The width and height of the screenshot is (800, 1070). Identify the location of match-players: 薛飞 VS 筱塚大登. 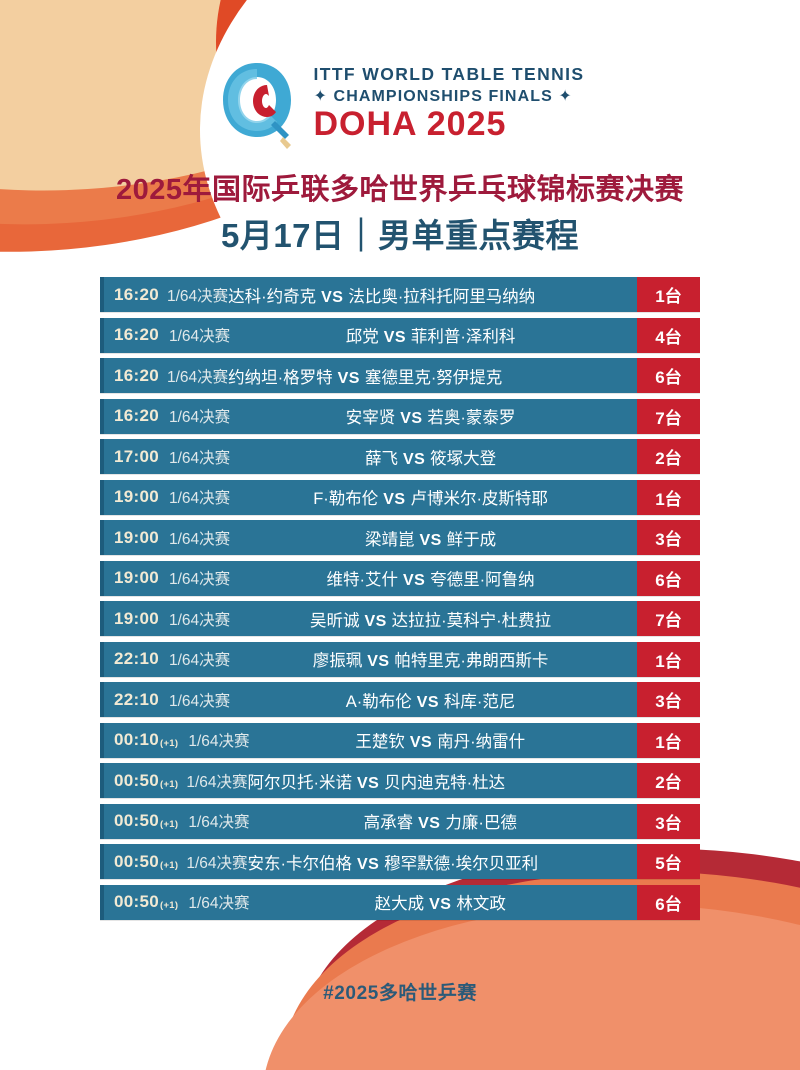
(430, 457).